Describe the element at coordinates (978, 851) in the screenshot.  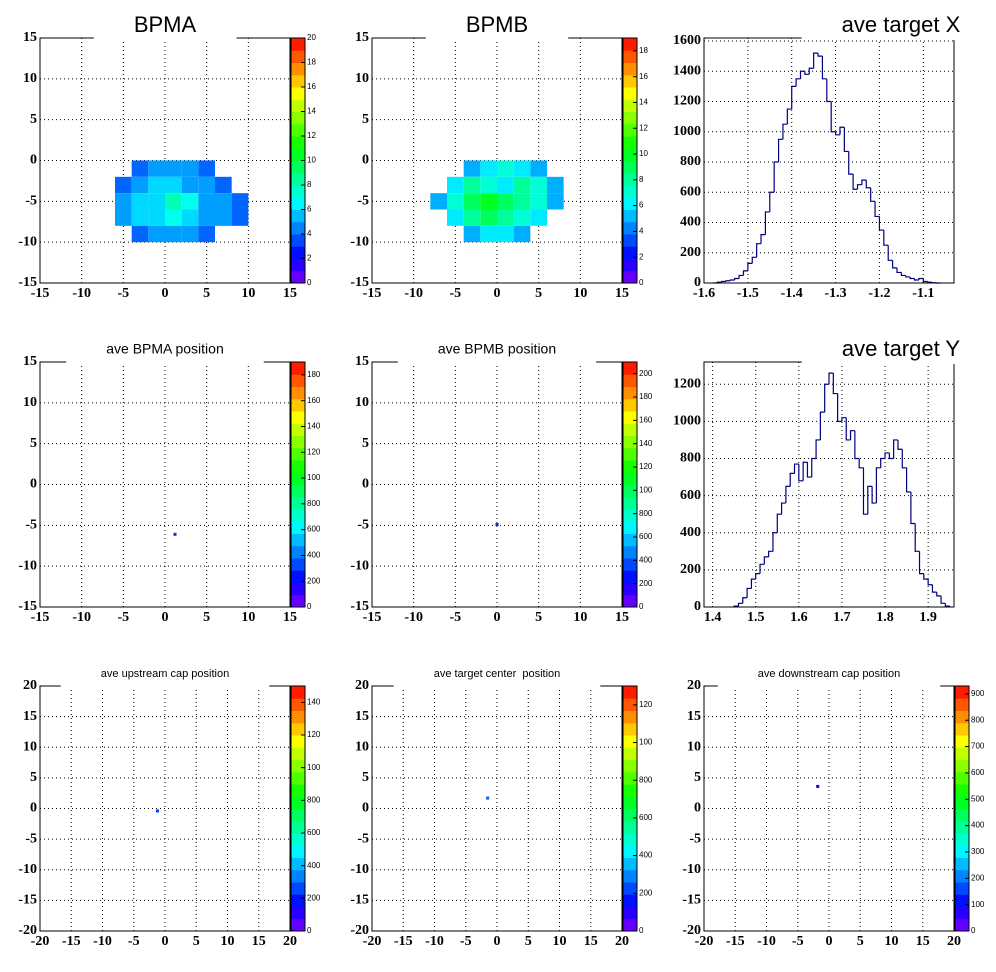
I see `colorbar-tick-label: 300` at that location.